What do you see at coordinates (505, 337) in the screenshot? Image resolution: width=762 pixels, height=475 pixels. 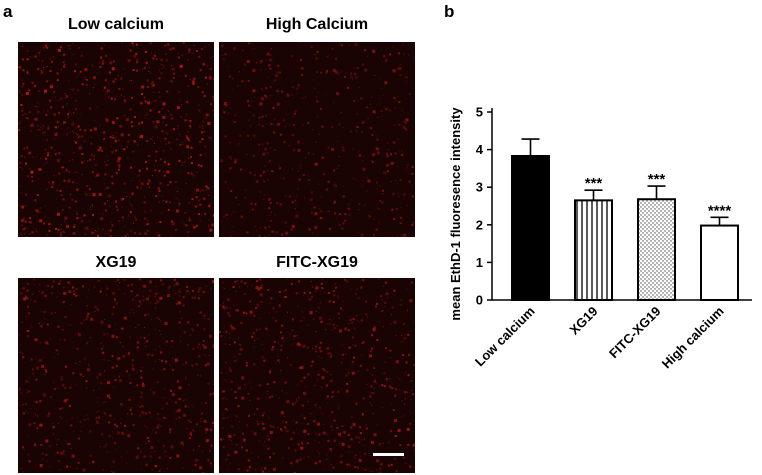 I see `x-tick-label: Low calcium` at bounding box center [505, 337].